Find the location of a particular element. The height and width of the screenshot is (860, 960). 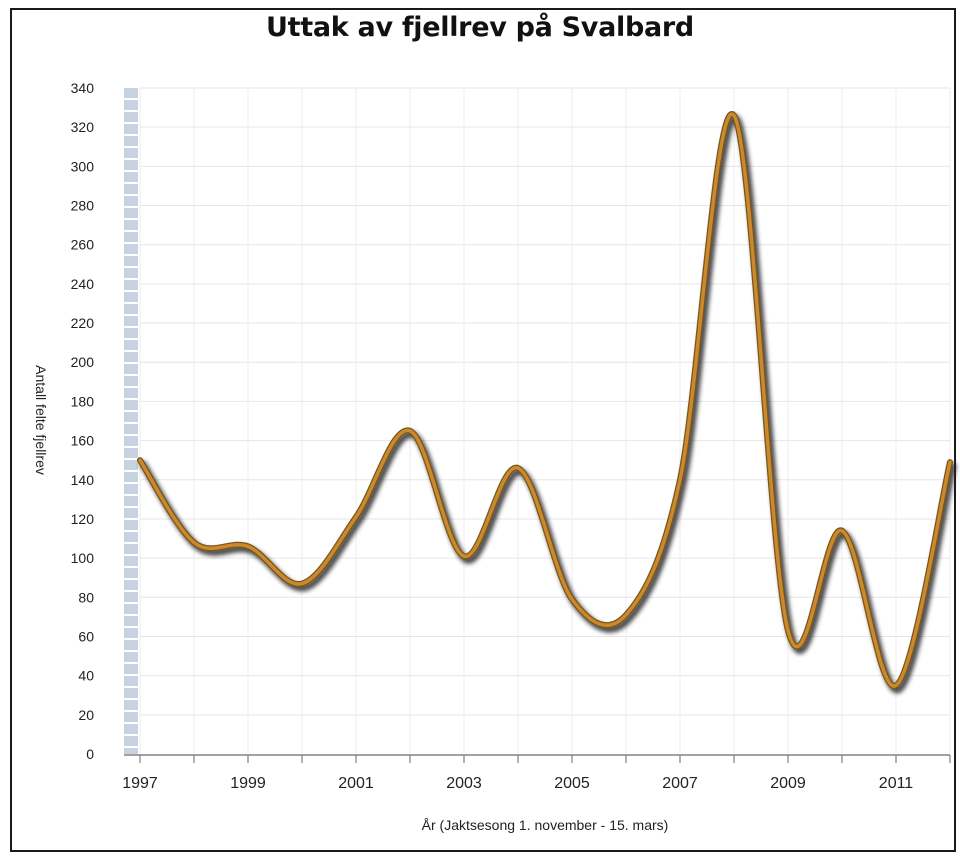

y-tick-label: 200 is located at coordinates (83, 362).